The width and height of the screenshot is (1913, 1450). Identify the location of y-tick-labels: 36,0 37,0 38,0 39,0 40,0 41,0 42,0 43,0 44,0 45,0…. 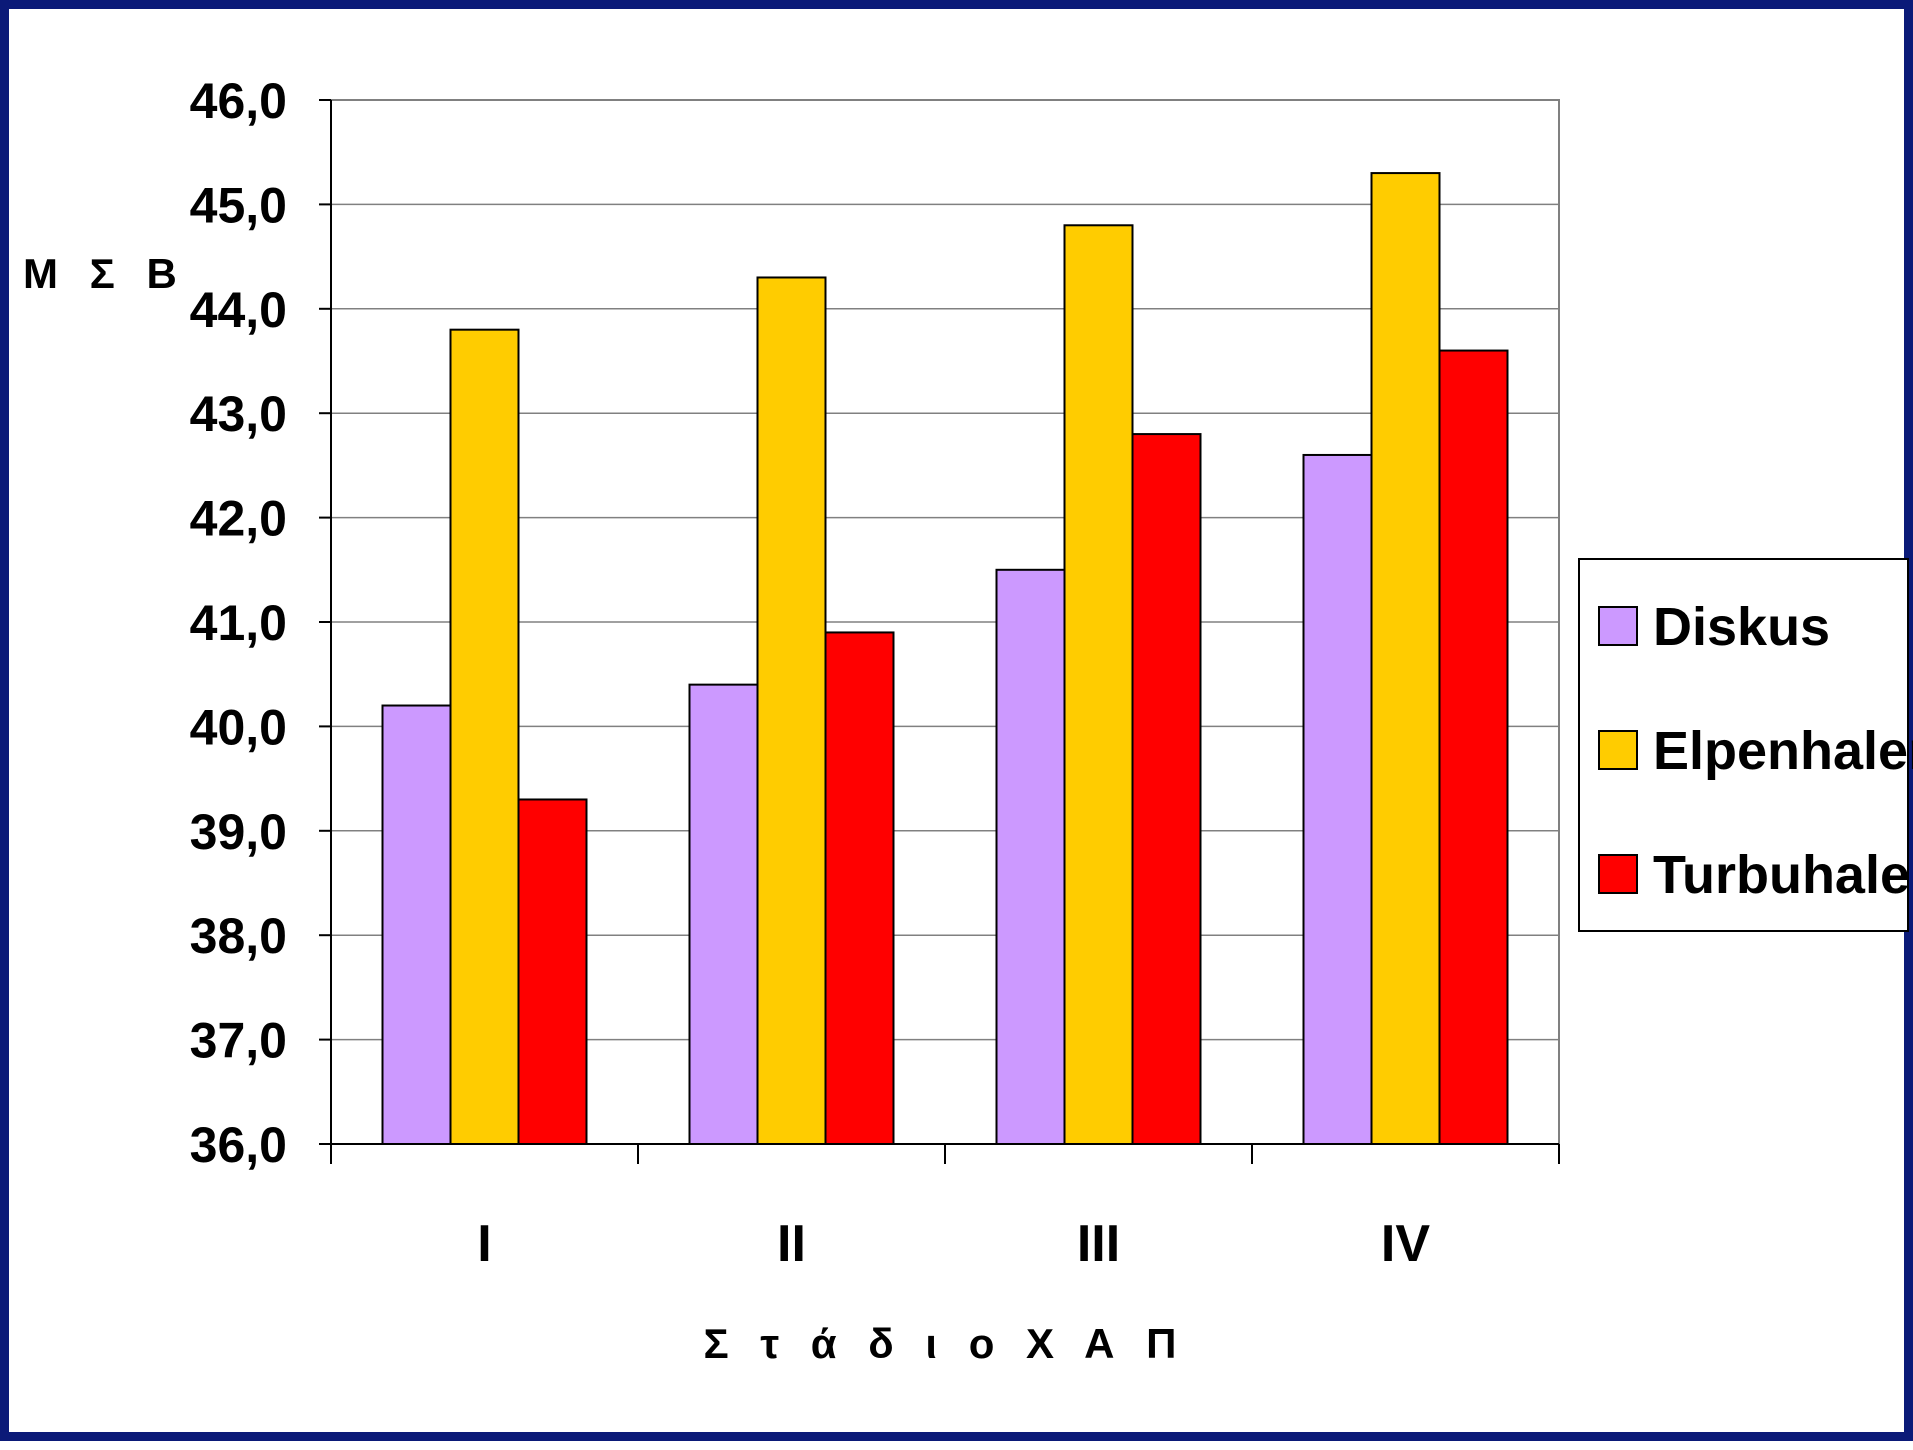
(238, 623).